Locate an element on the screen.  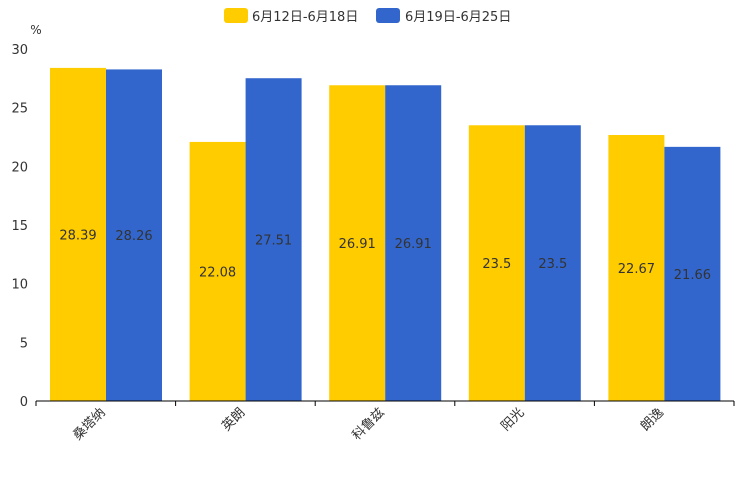
bar-value-label: 22.67 is located at coordinates (636, 269).